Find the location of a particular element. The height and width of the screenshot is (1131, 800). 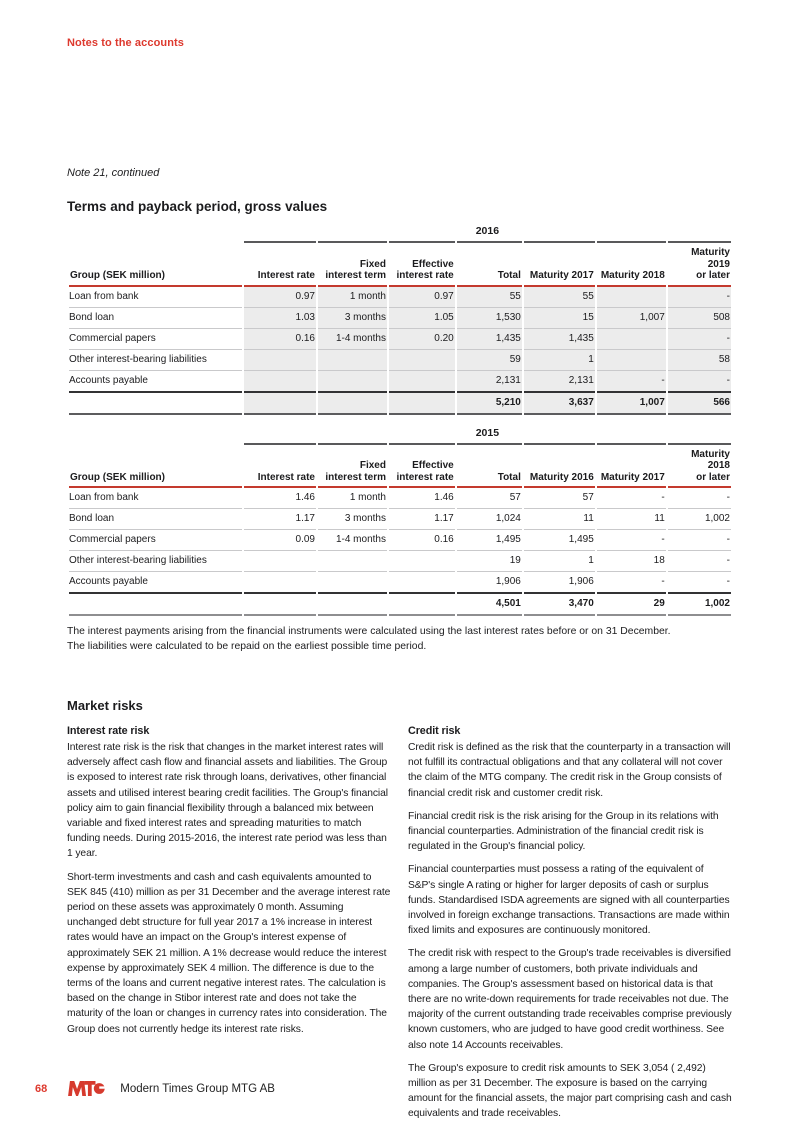

cell-value: 15 is located at coordinates (559, 318).